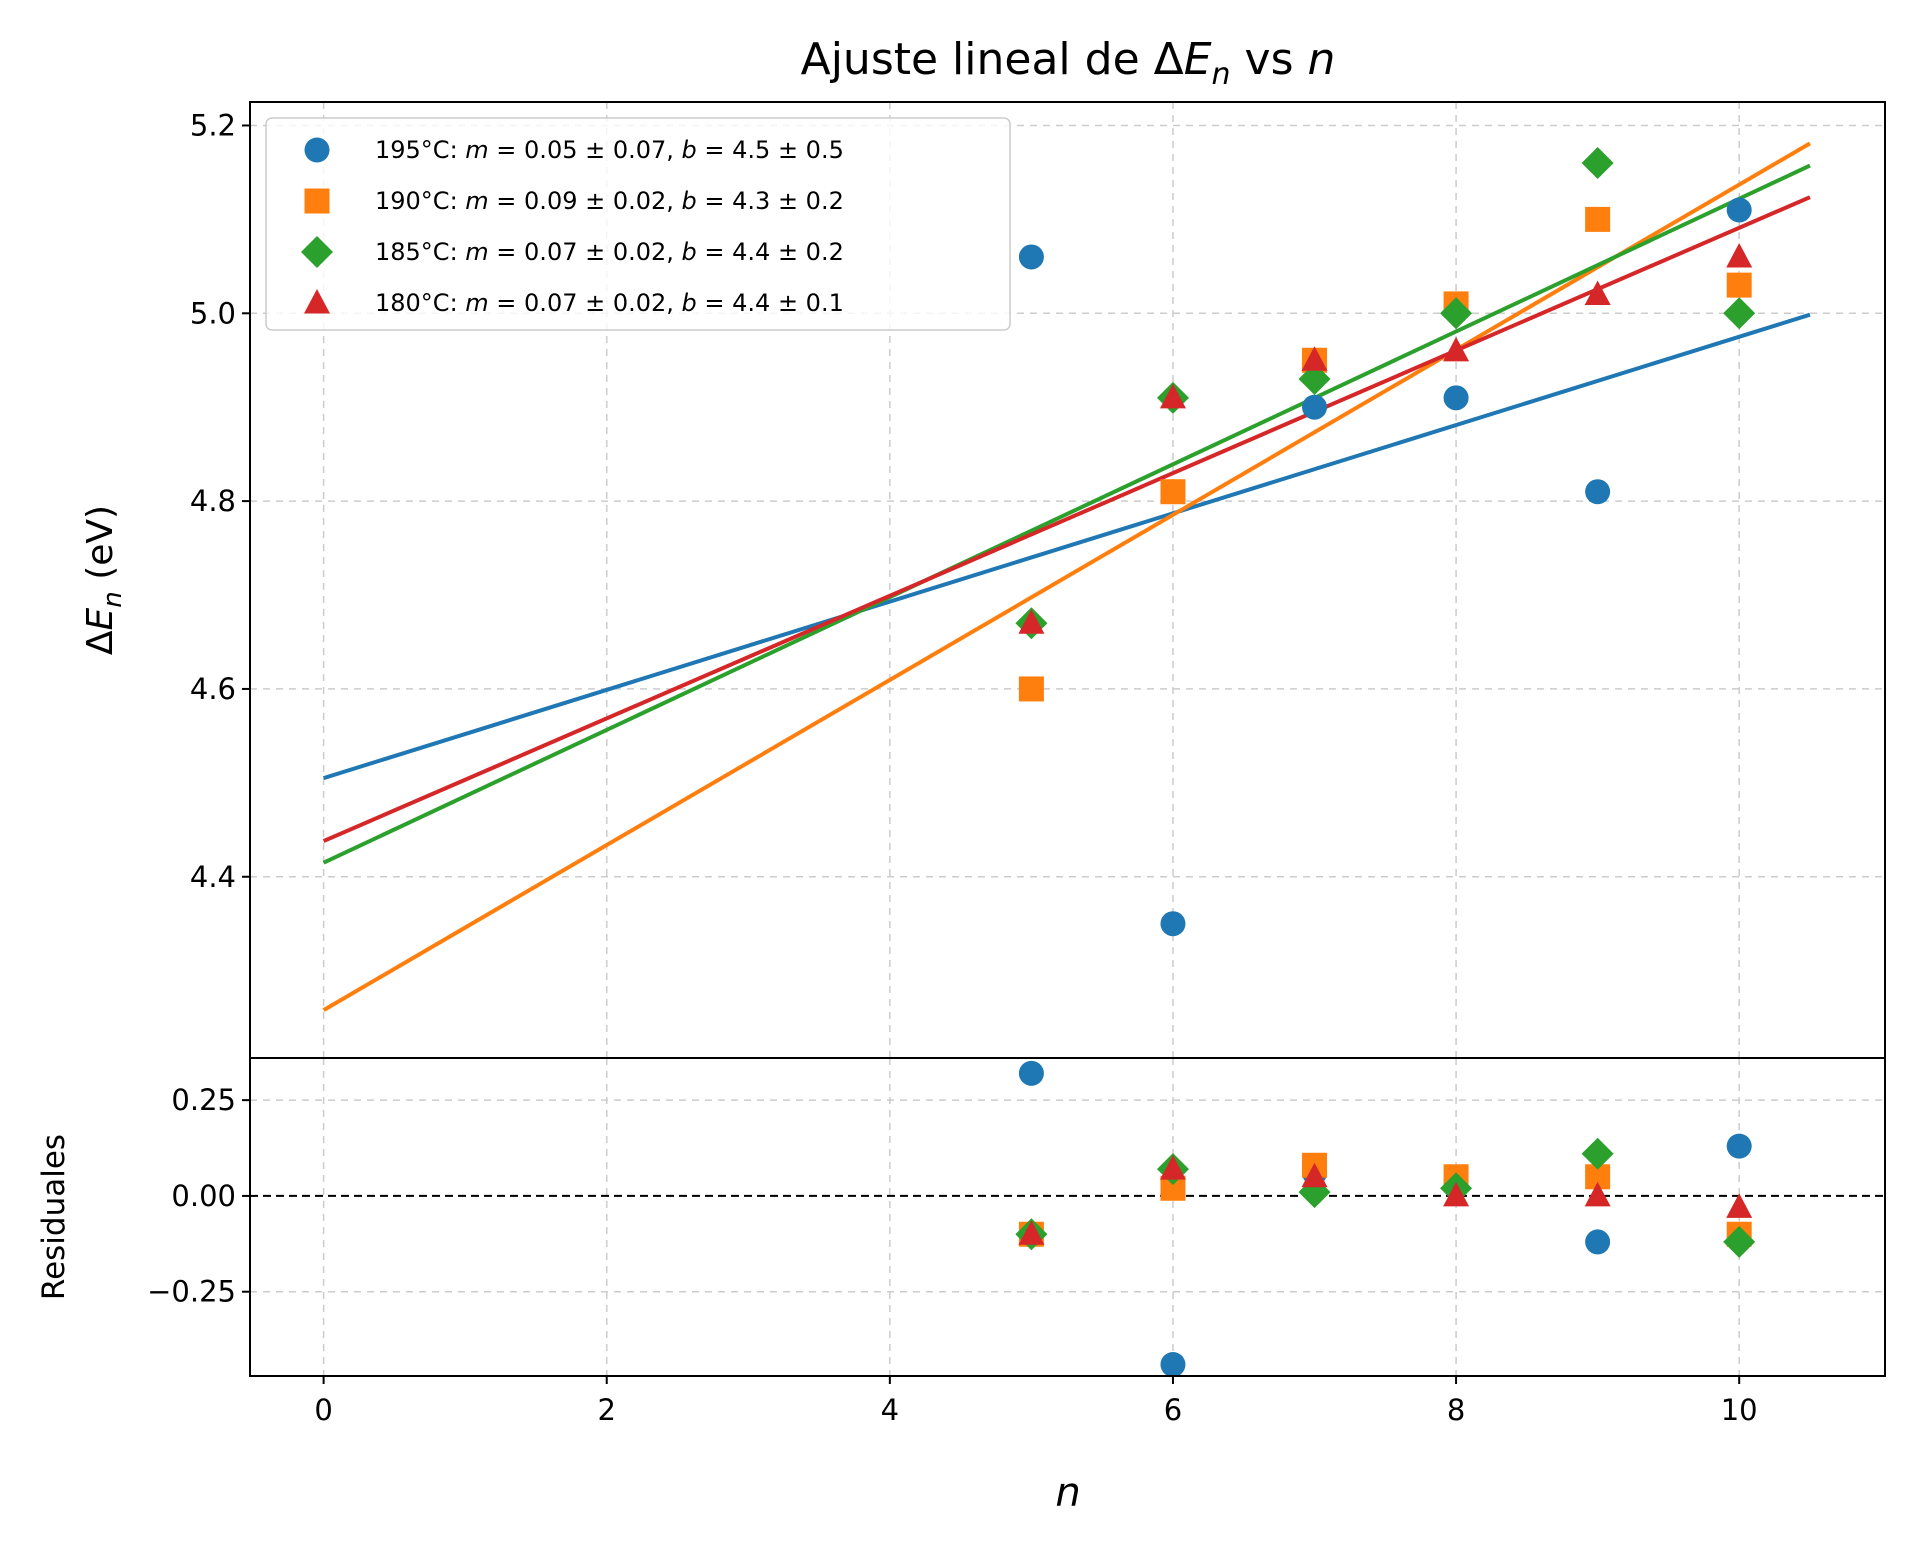 This screenshot has width=1905, height=1542. Describe the element at coordinates (213, 313) in the screenshot. I see `main-y-tick-label: 5.0` at that location.